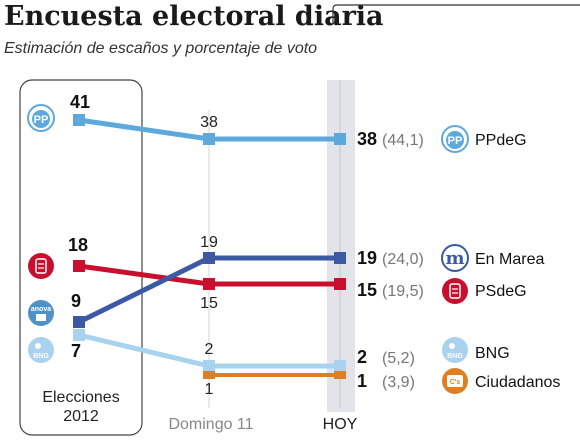 The image size is (580, 442). What do you see at coordinates (80, 397) in the screenshot?
I see `x-tick-label-0-line-1: Elecciones` at bounding box center [80, 397].